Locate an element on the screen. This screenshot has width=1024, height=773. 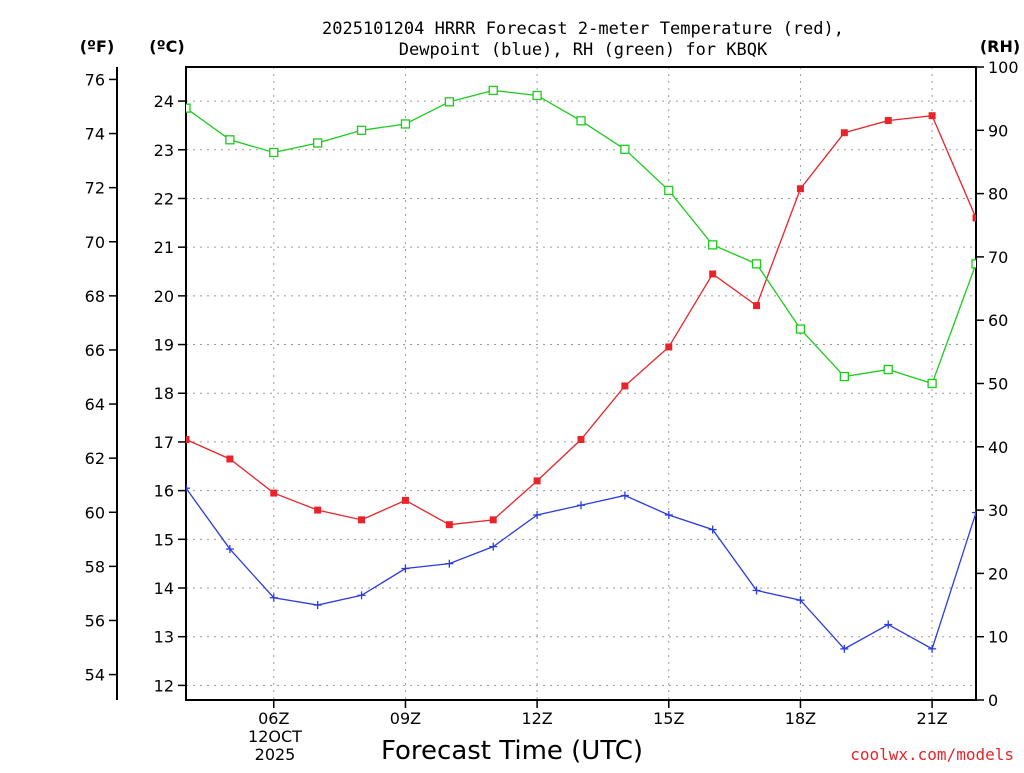
chart-title-line2: Dewpoint (blue), RH (green) for KBQK is located at coordinates (583, 50).